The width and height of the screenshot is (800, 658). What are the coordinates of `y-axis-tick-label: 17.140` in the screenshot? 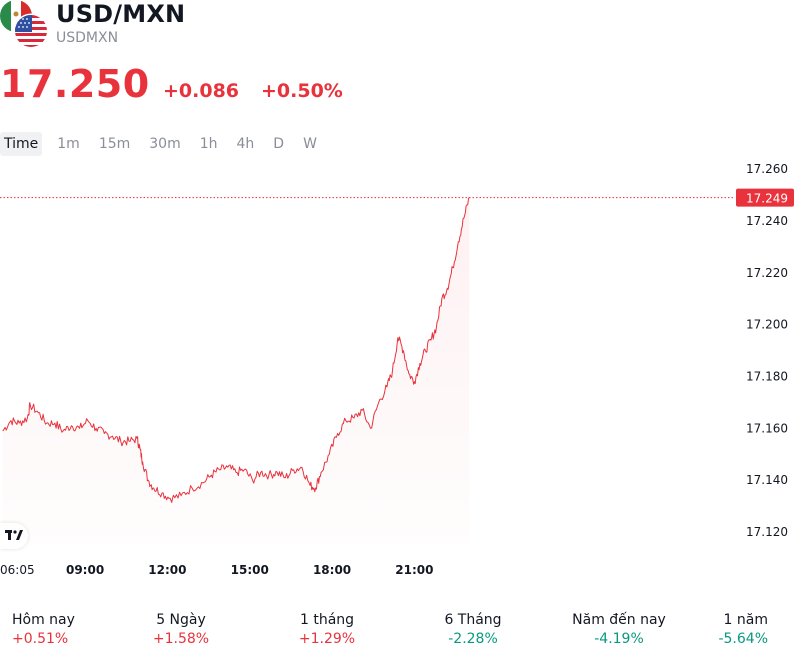 It's located at (767, 480).